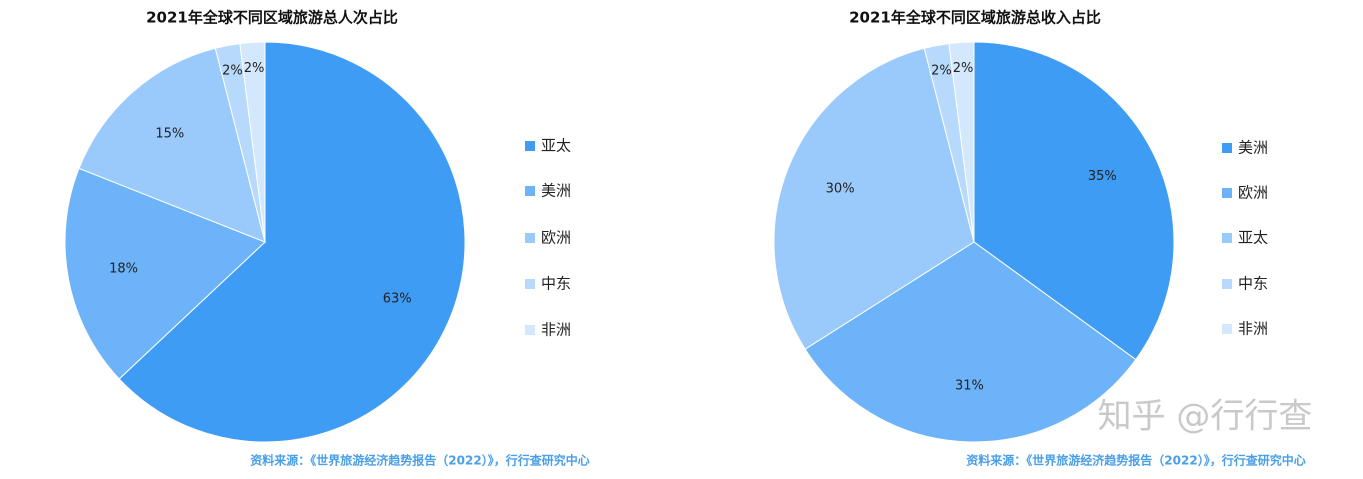 The height and width of the screenshot is (479, 1363). Describe the element at coordinates (397, 299) in the screenshot. I see `data-label: 63%` at that location.